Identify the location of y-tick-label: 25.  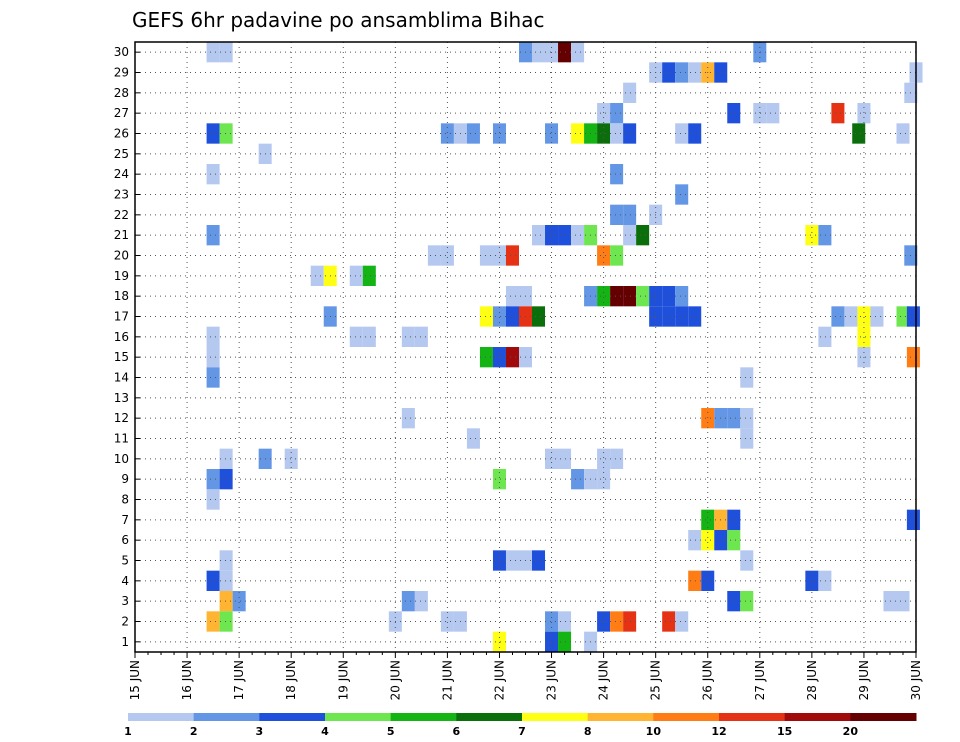
(121, 154).